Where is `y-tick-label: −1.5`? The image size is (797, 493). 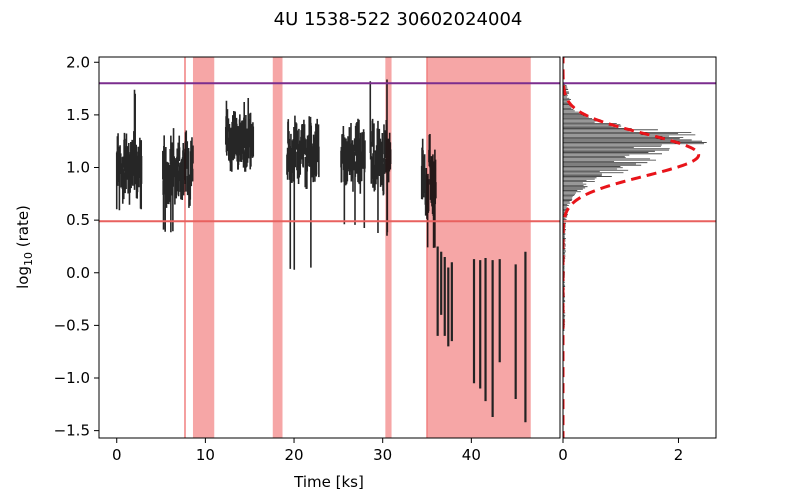 y-tick-label: −1.5 is located at coordinates (72, 431).